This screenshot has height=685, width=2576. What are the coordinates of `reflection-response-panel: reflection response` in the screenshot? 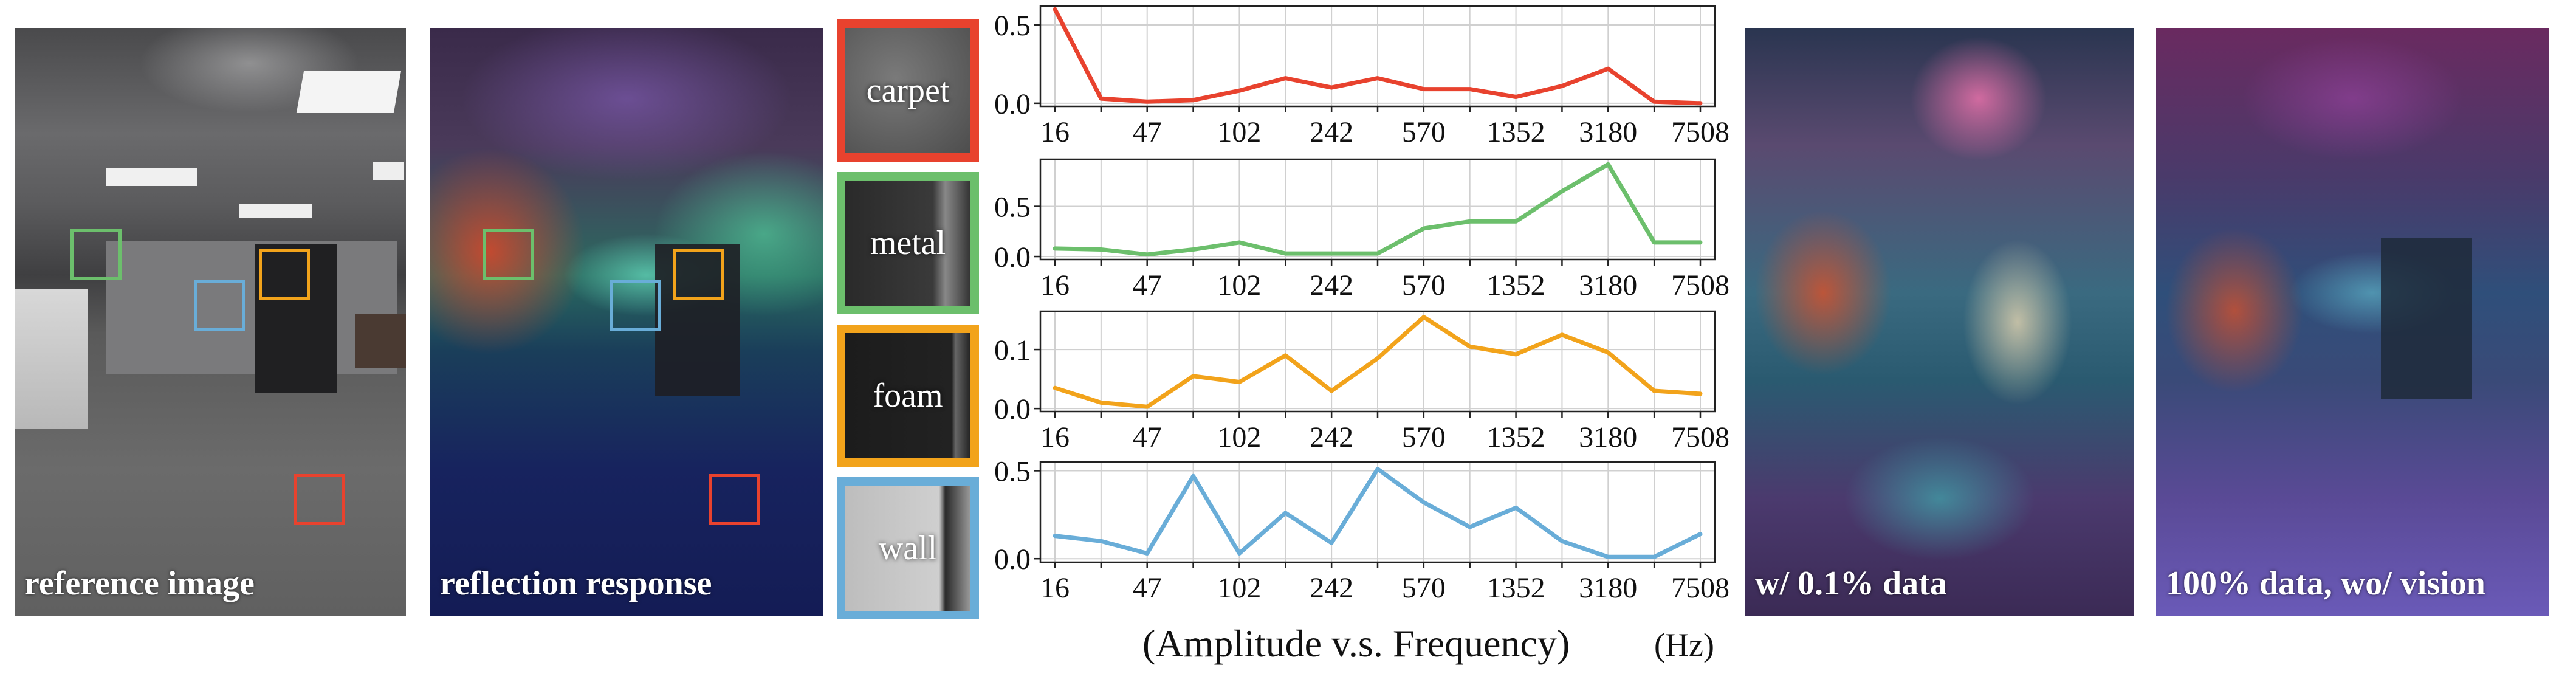 It's located at (626, 322).